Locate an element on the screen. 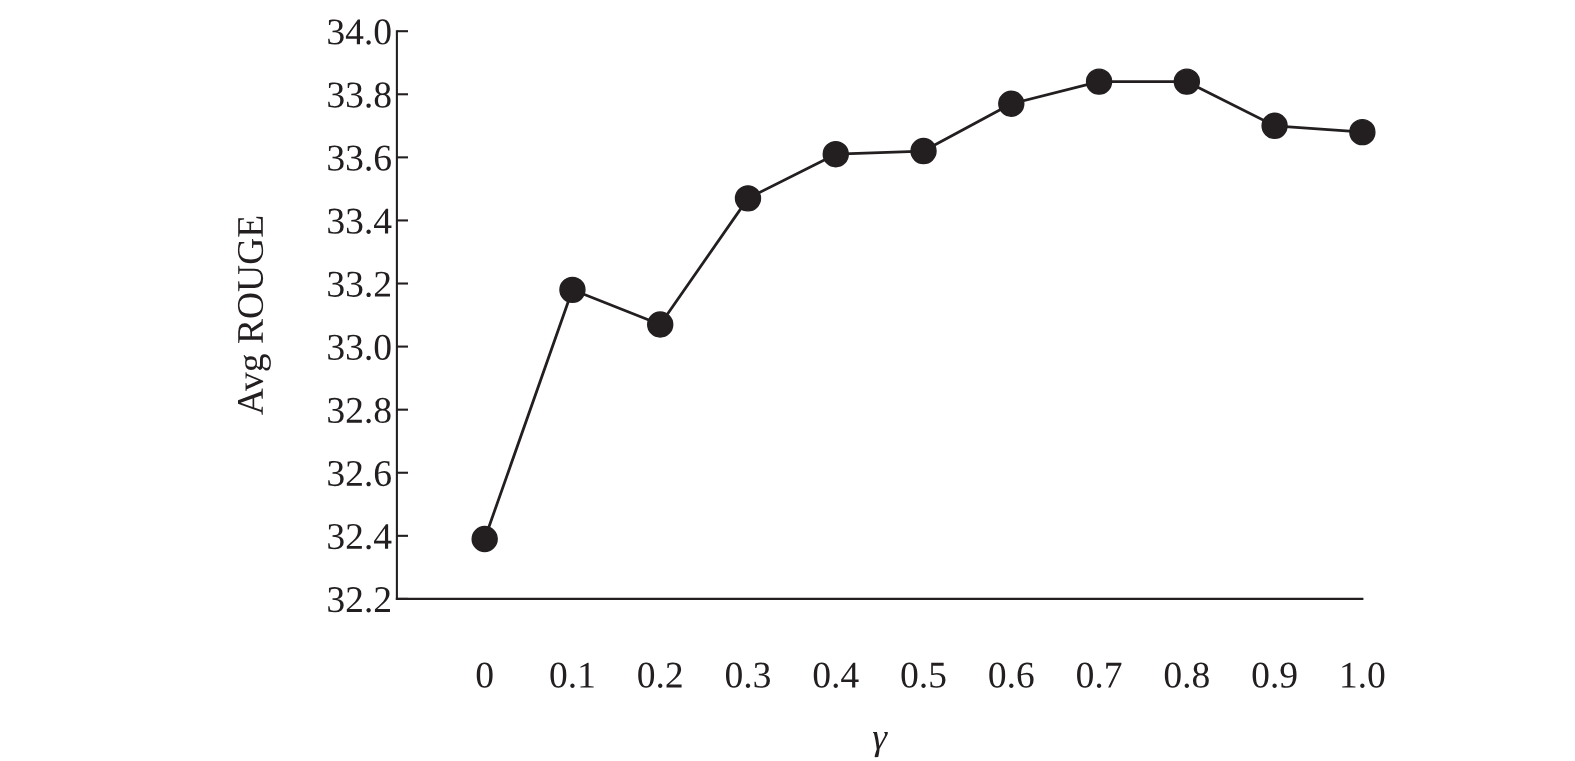  x-tick-label: 0.3 is located at coordinates (747, 675).